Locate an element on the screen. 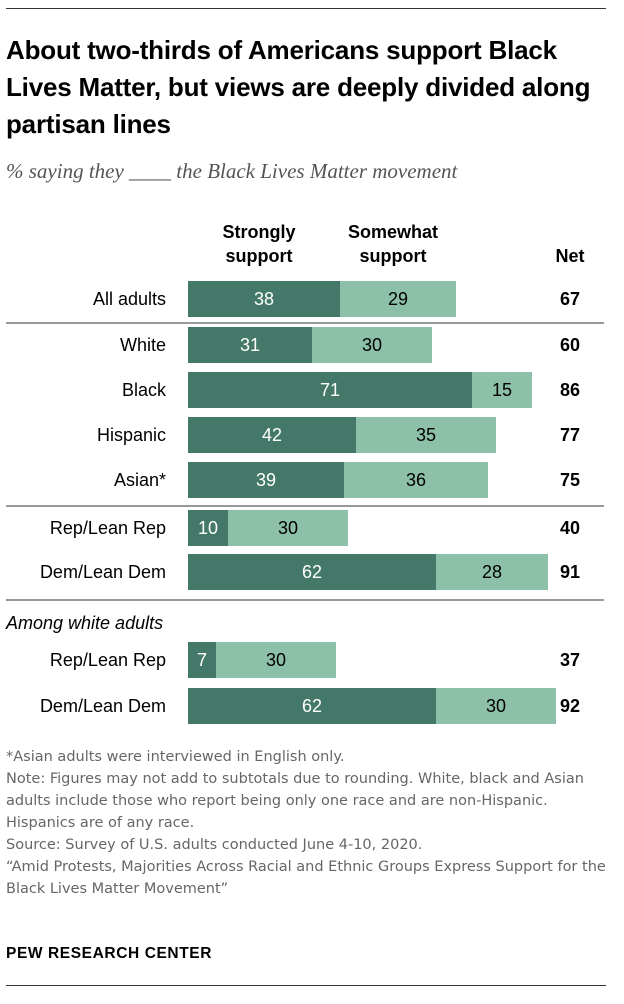 The width and height of the screenshot is (624, 1004). header-somewhat-support: Somewhat support is located at coordinates (393, 244).